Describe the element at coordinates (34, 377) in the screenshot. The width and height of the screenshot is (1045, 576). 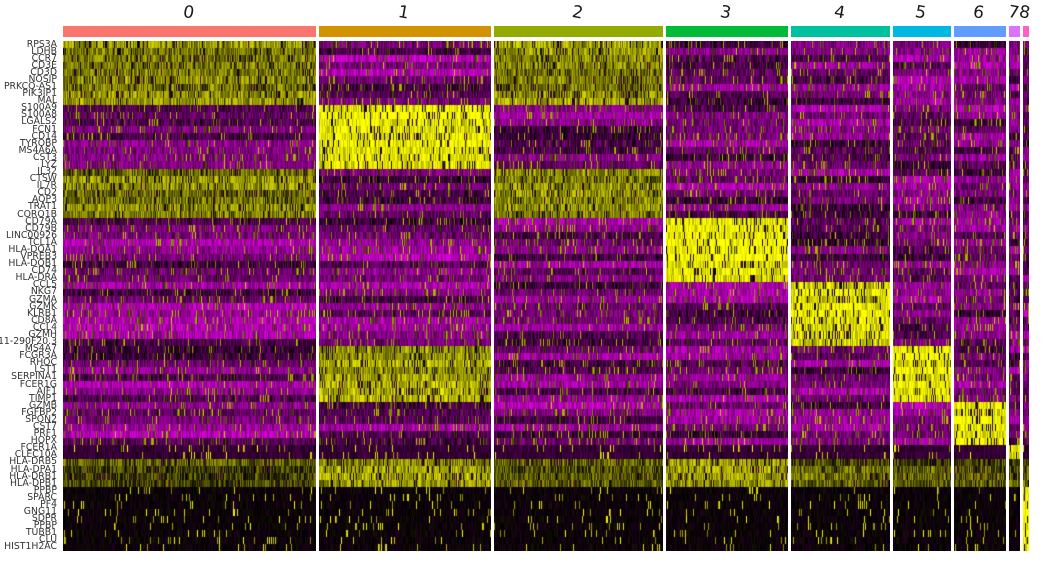
I see `gene-label: SERPINA1` at that location.